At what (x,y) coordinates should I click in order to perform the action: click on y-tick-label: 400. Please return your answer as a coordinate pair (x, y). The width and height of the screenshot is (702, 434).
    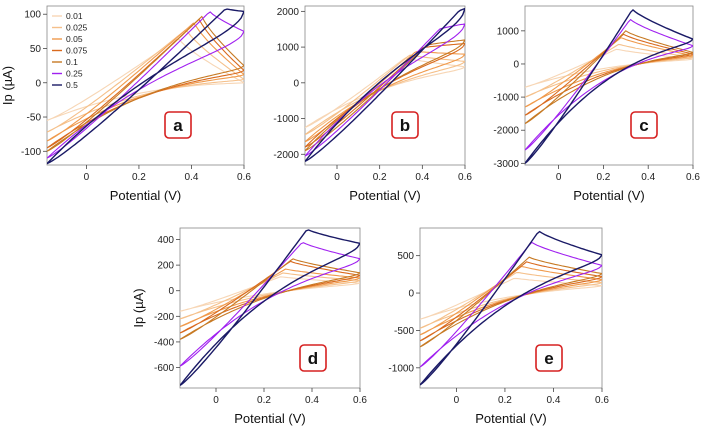
    Looking at the image, I should click on (165, 240).